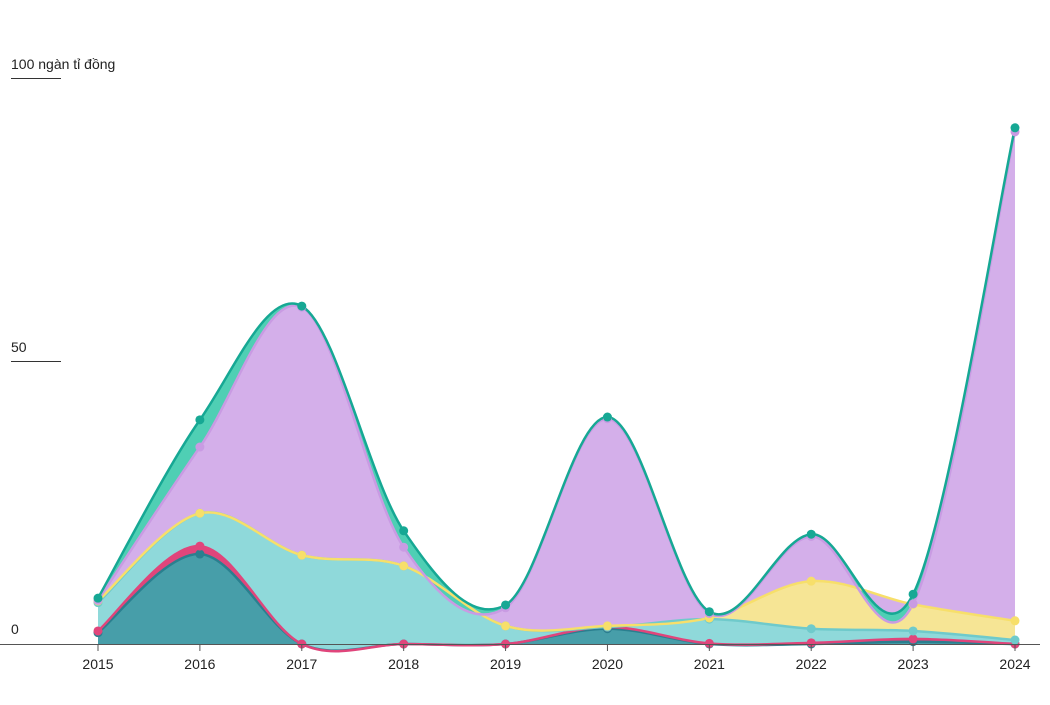 The image size is (1050, 705). I want to click on point-series-6-2020, so click(607, 417).